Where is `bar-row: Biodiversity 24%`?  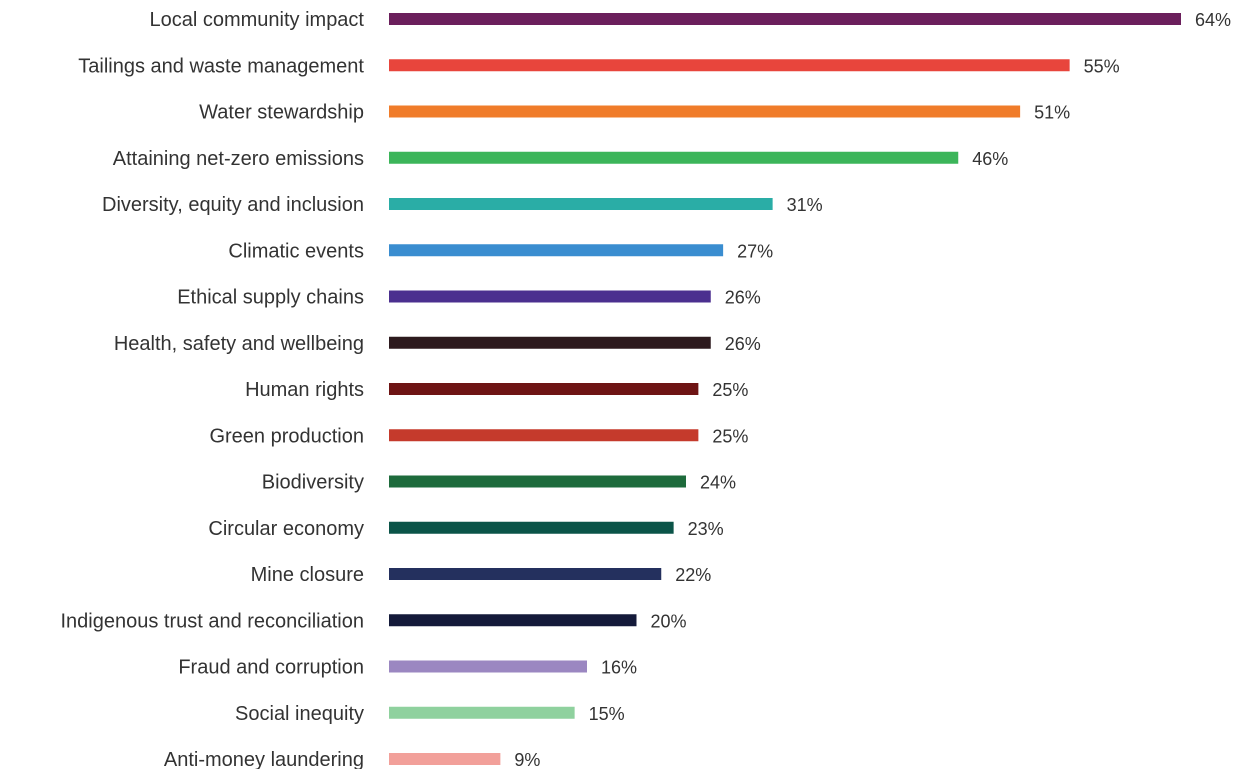
bar-row: Biodiversity 24% is located at coordinates (499, 483).